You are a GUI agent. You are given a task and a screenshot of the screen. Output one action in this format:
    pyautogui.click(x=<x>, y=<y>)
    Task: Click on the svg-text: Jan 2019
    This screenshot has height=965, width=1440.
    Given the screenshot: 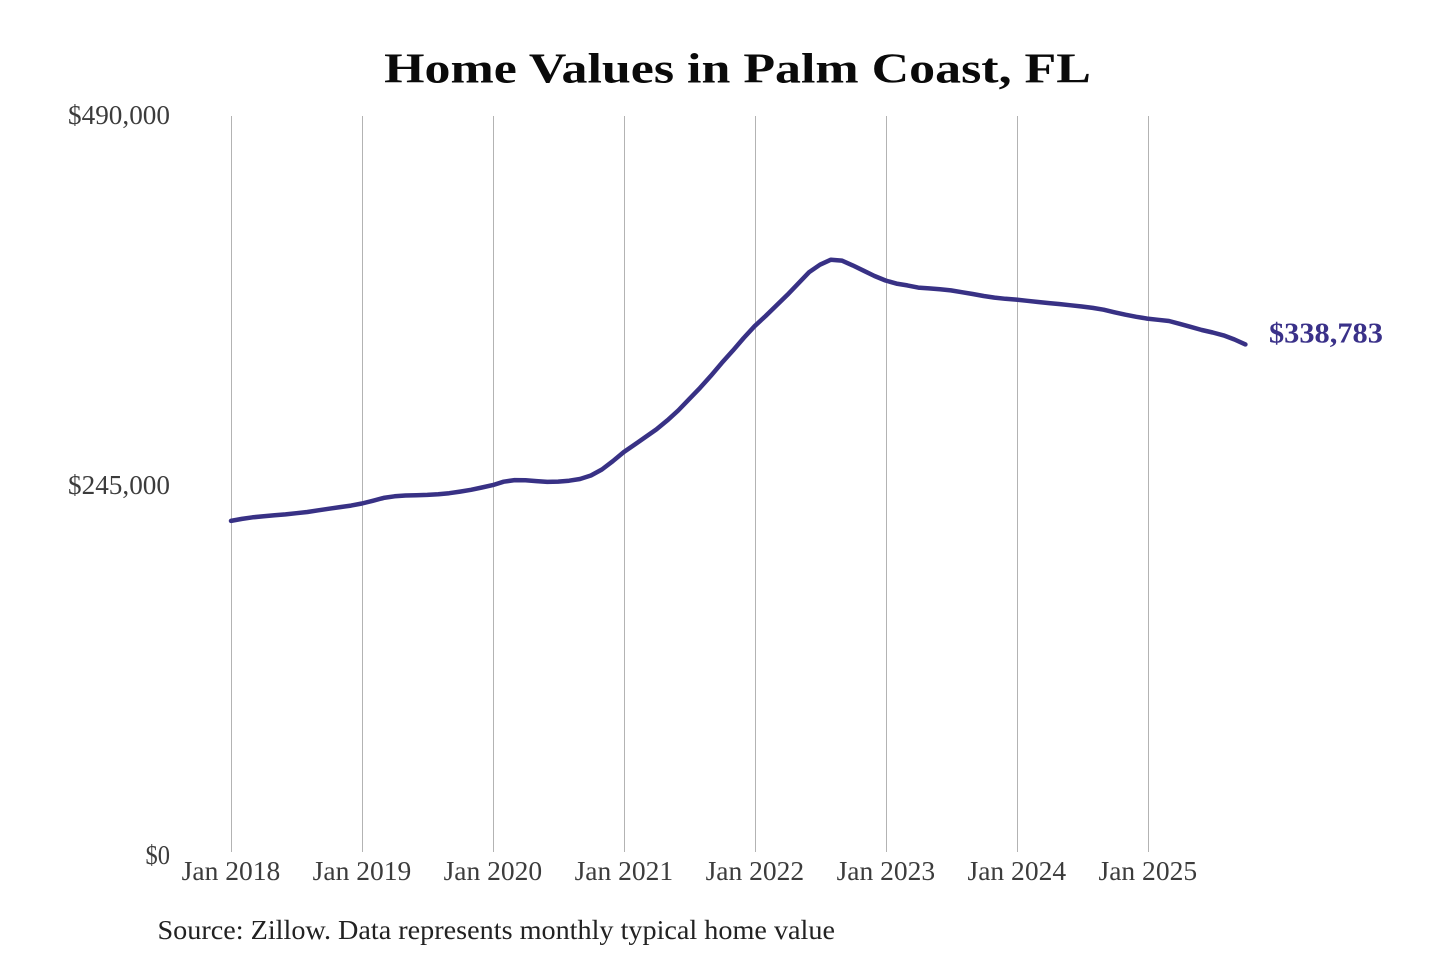 What is the action you would take?
    pyautogui.click(x=362, y=871)
    